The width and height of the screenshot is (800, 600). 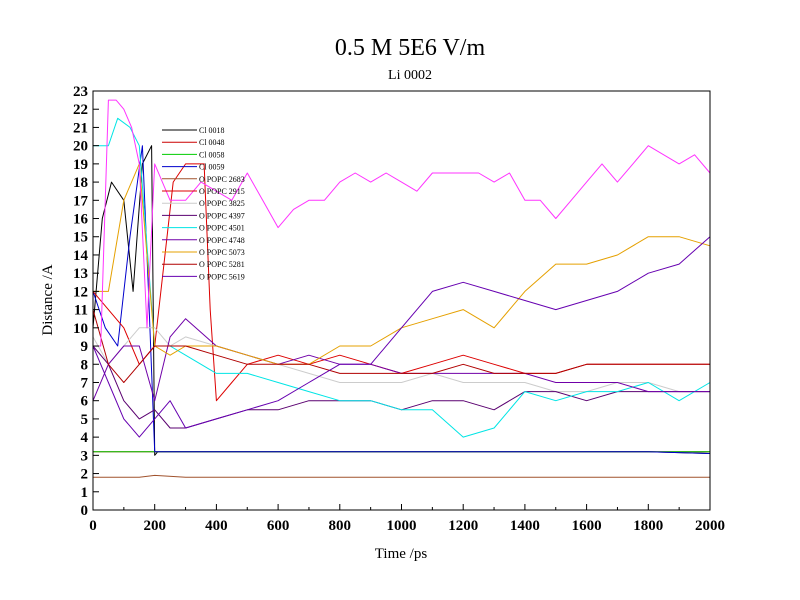 I want to click on legend-label: O POPC 5619, so click(x=222, y=276).